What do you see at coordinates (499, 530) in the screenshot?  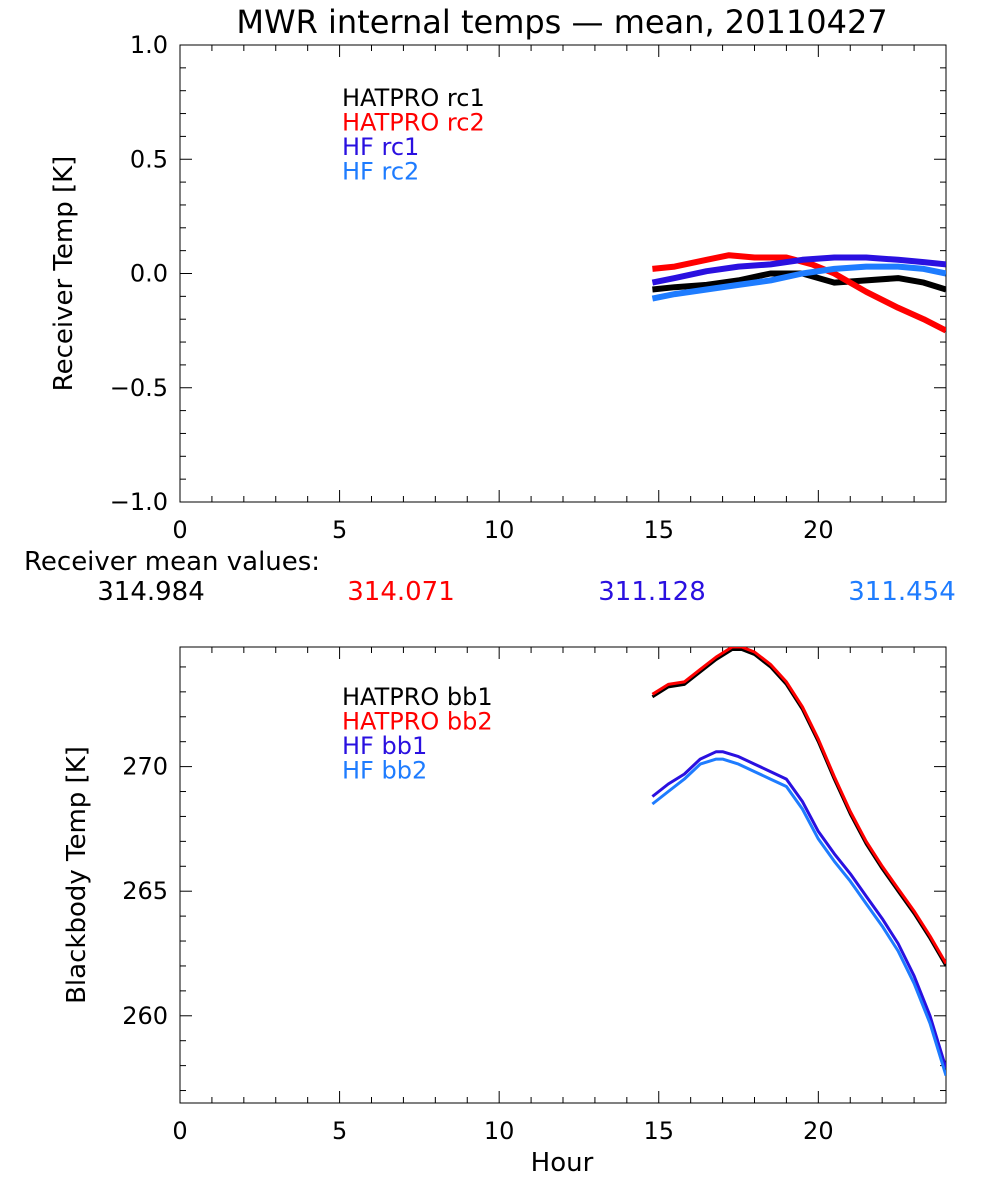 I see `receiver-x-tick-label: 10` at bounding box center [499, 530].